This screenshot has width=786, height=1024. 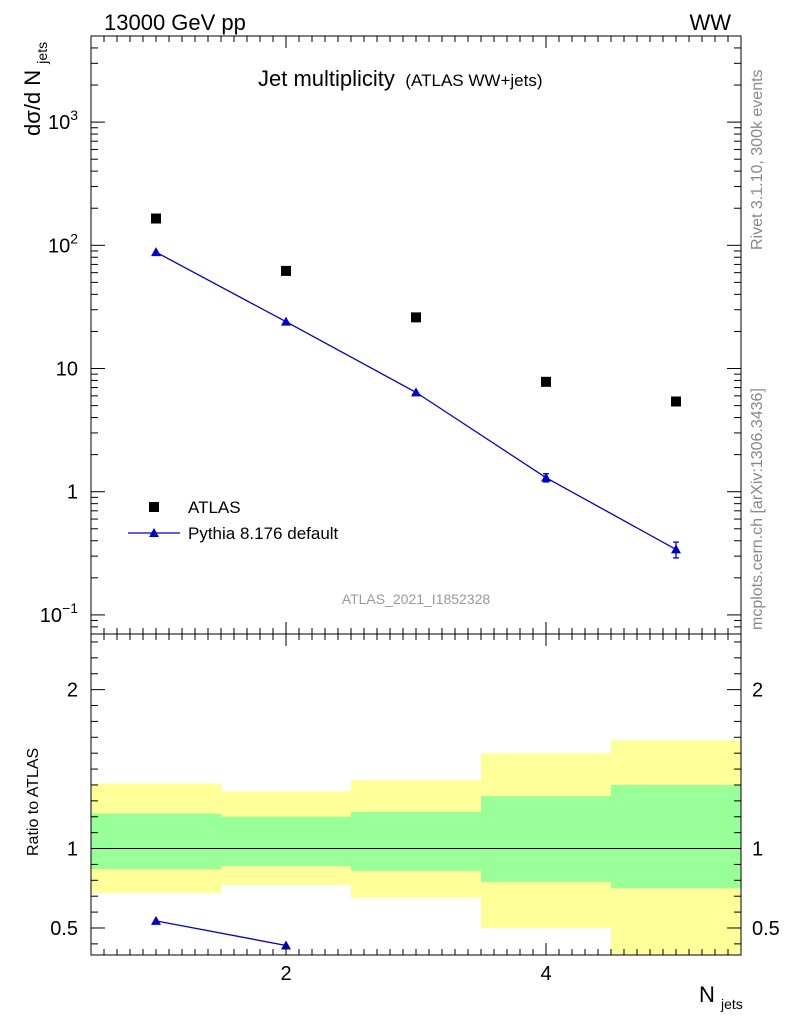 I want to click on x-axis-label: N jets, so click(x=721, y=997).